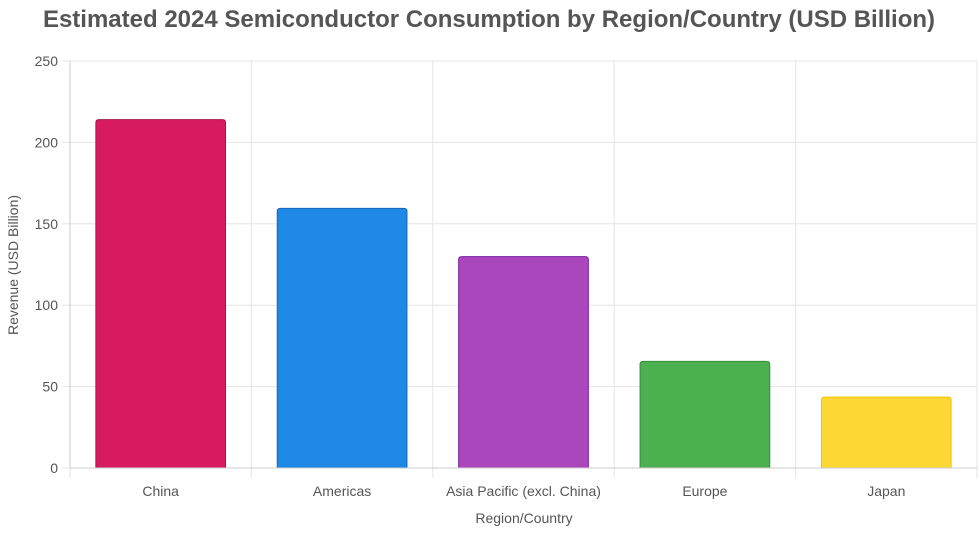 The width and height of the screenshot is (978, 533). Describe the element at coordinates (886, 432) in the screenshot. I see `bar-japan` at that location.